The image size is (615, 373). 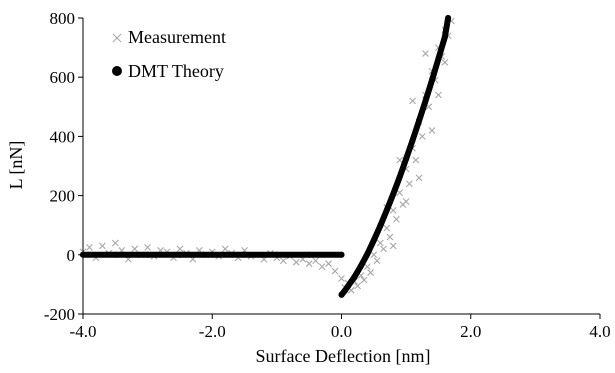 I want to click on y-tick-label: -200, so click(x=59, y=314).